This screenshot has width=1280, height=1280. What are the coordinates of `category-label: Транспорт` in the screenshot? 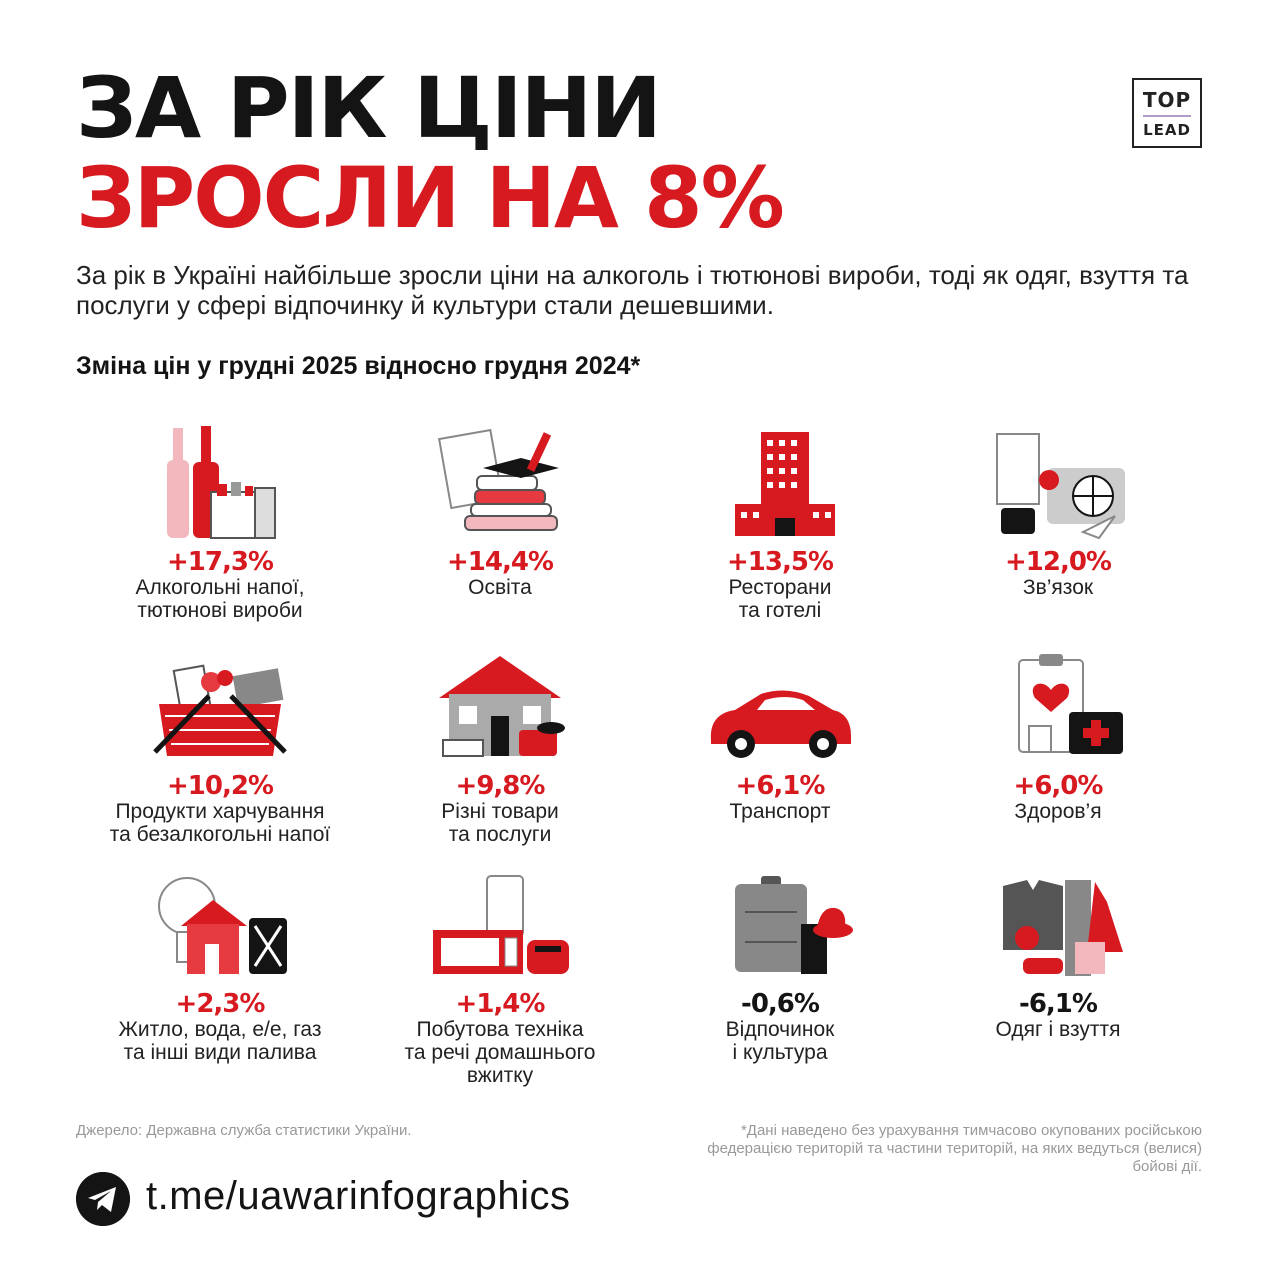 It's located at (780, 811).